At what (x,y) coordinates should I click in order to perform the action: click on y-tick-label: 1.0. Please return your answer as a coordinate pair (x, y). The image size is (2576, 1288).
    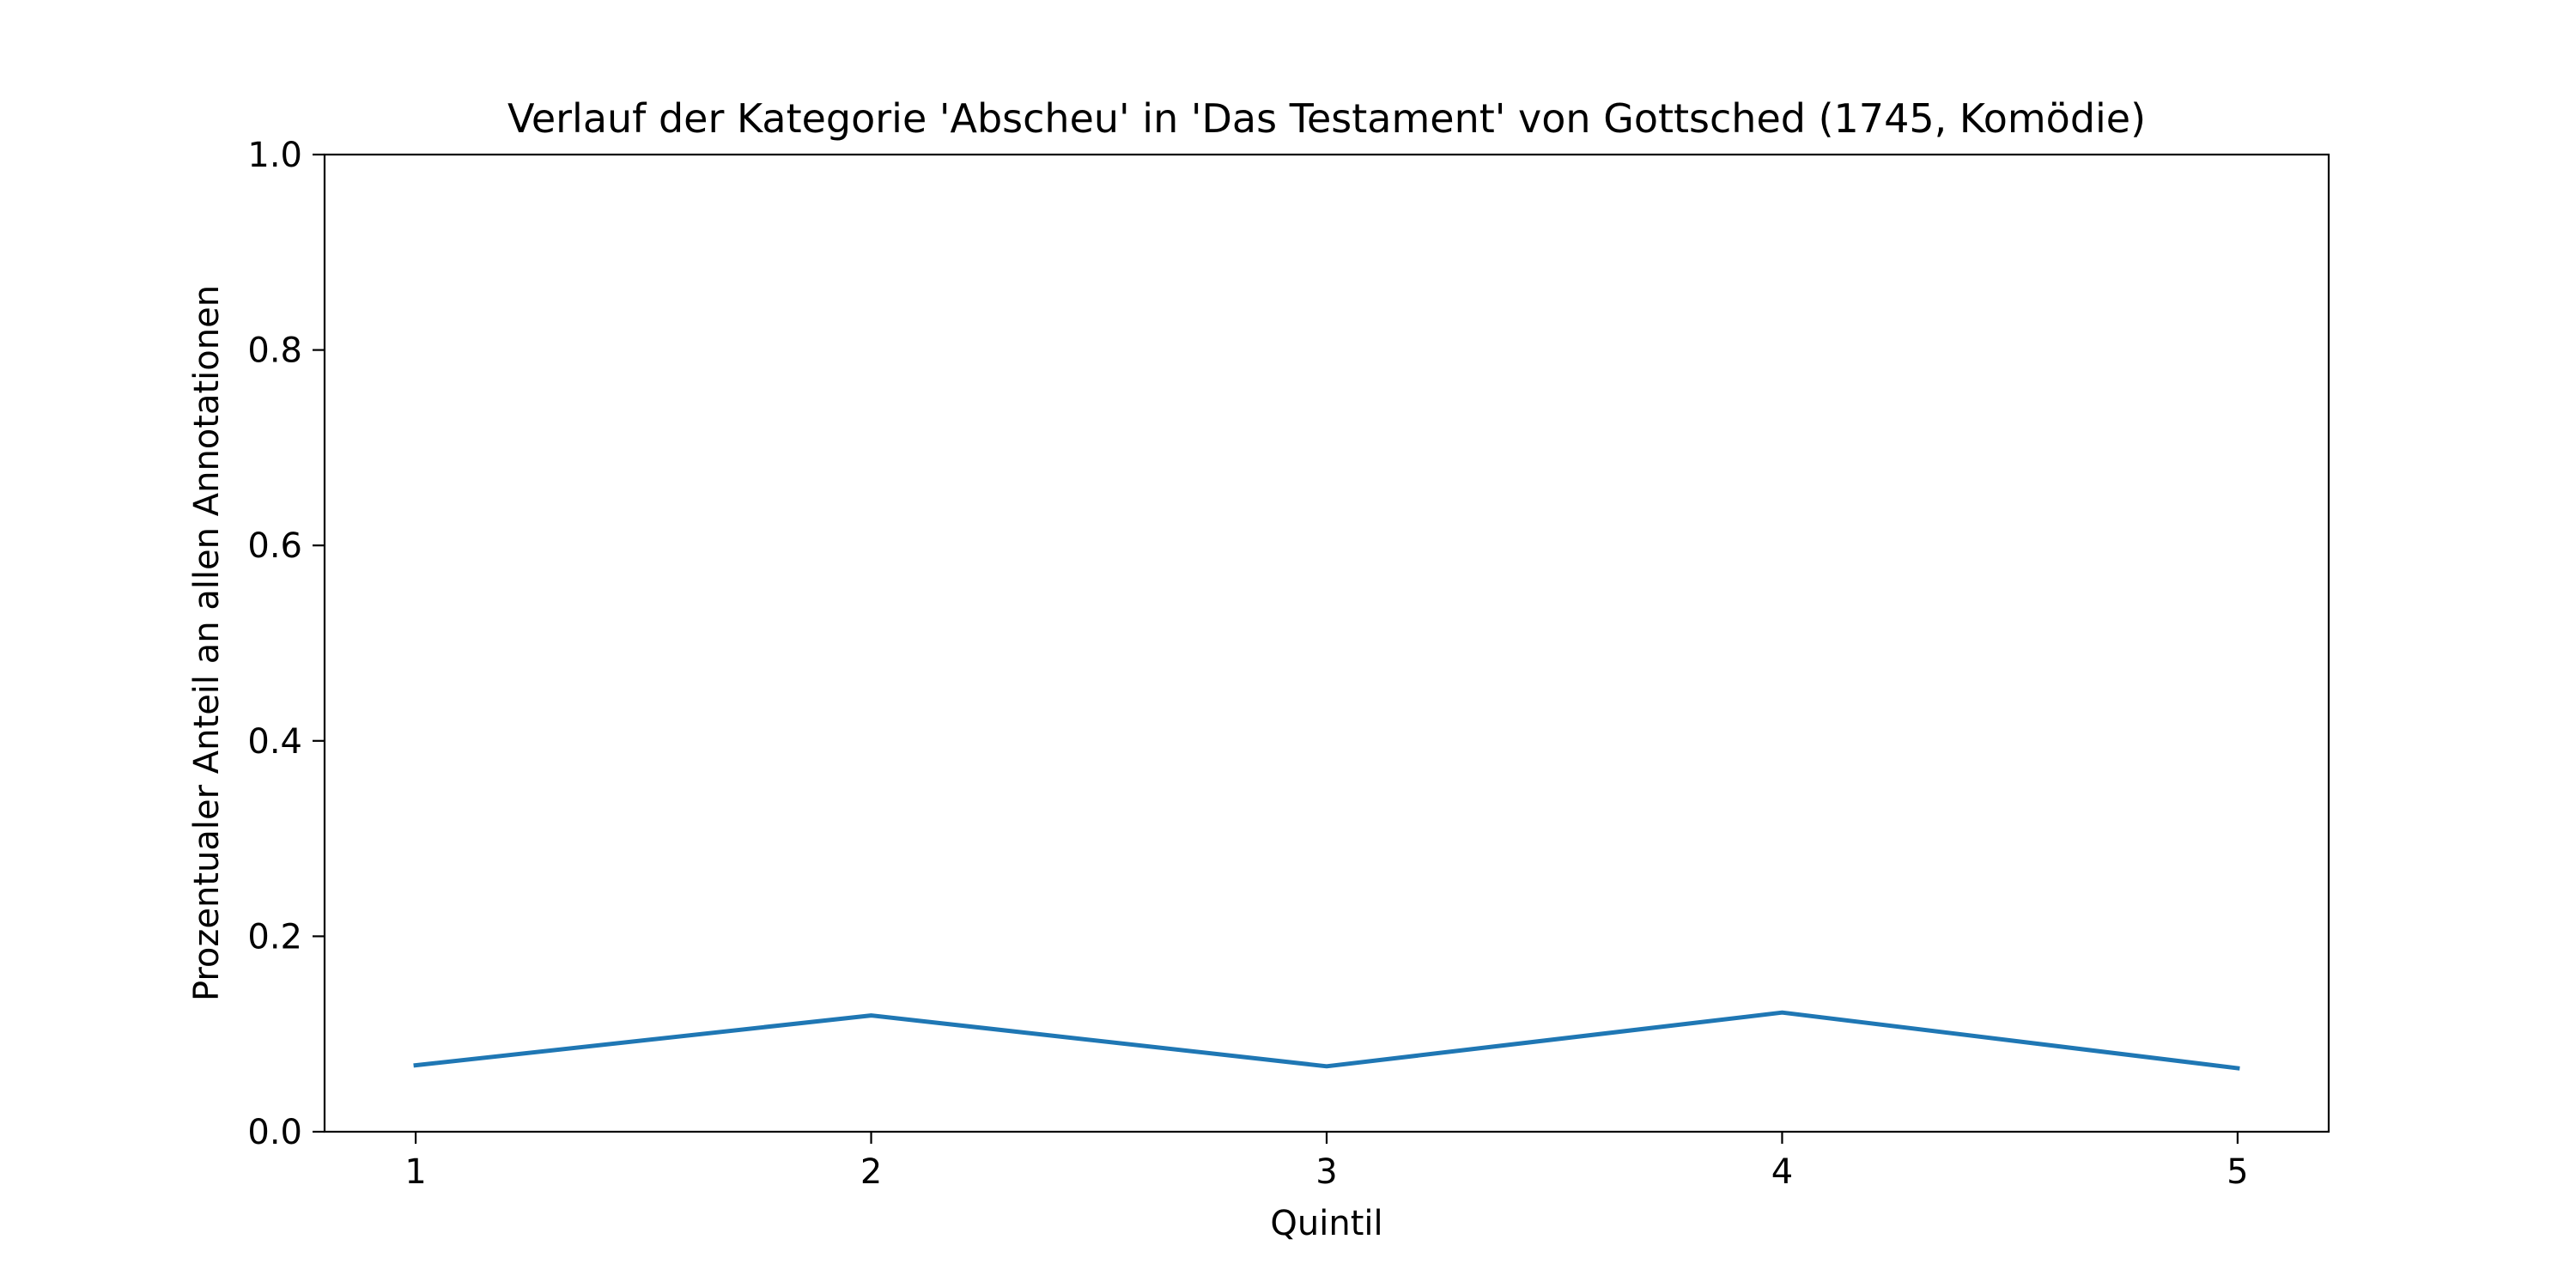
    Looking at the image, I should click on (274, 155).